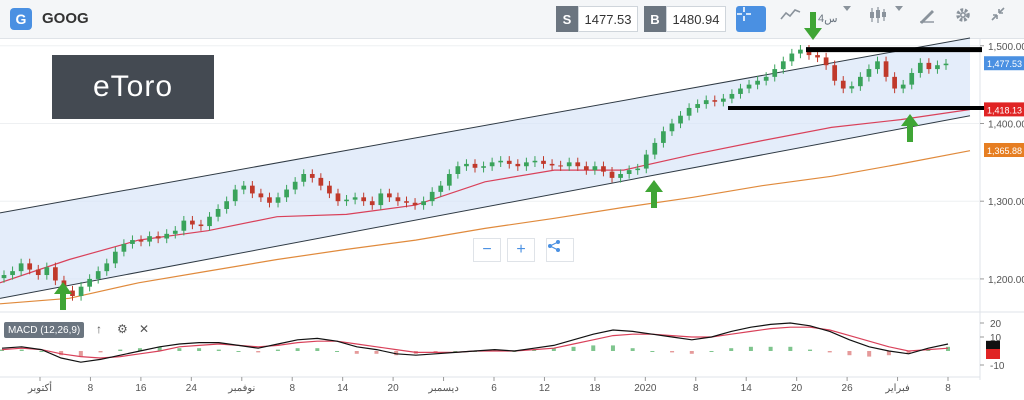 This screenshot has height=400, width=1024. Describe the element at coordinates (685, 19) in the screenshot. I see `buy-price-box: B 1480.94` at that location.